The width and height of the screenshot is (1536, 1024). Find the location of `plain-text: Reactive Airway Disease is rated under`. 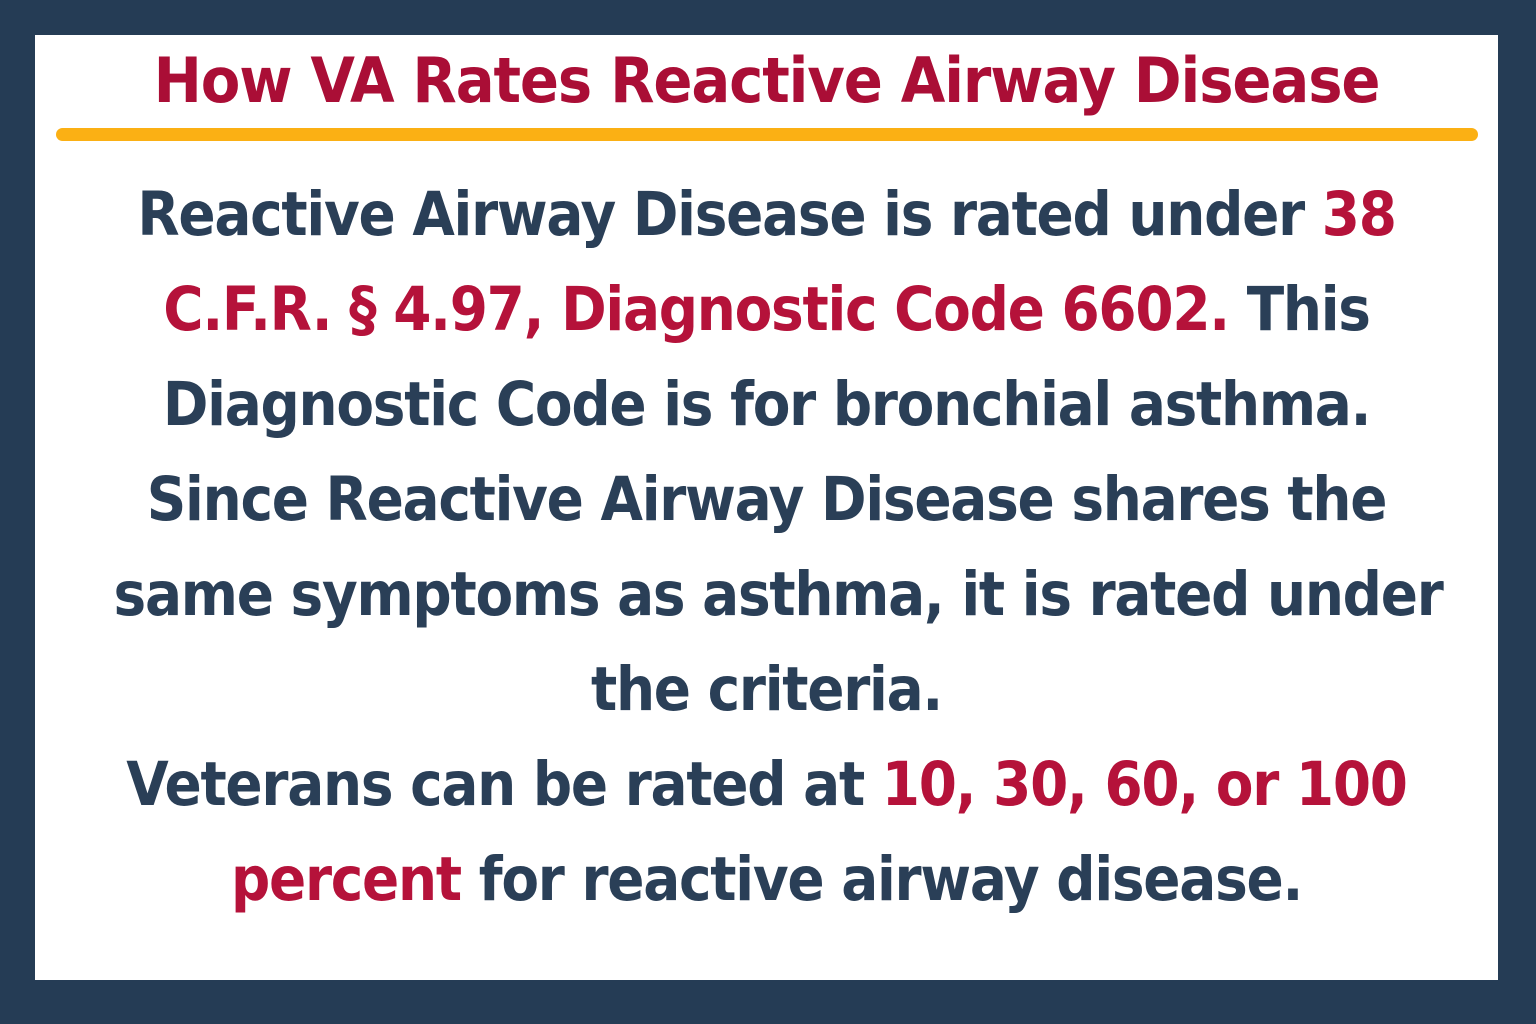

plain-text: Reactive Airway Disease is rated under is located at coordinates (729, 215).